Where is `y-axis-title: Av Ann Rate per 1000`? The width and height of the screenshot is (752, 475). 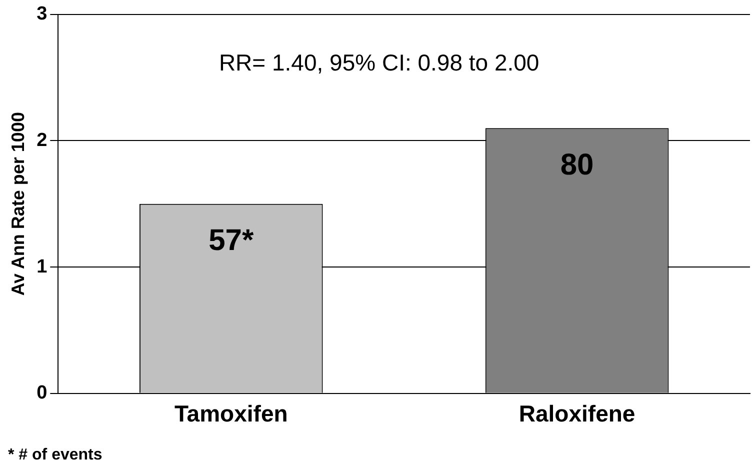 y-axis-title: Av Ann Rate per 1000 is located at coordinates (18, 204).